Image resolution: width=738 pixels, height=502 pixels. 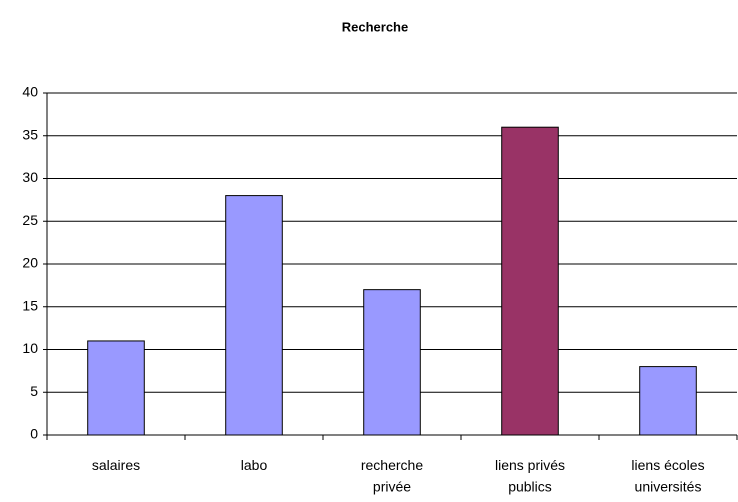 I want to click on y-tick-label: 30, so click(x=30, y=177).